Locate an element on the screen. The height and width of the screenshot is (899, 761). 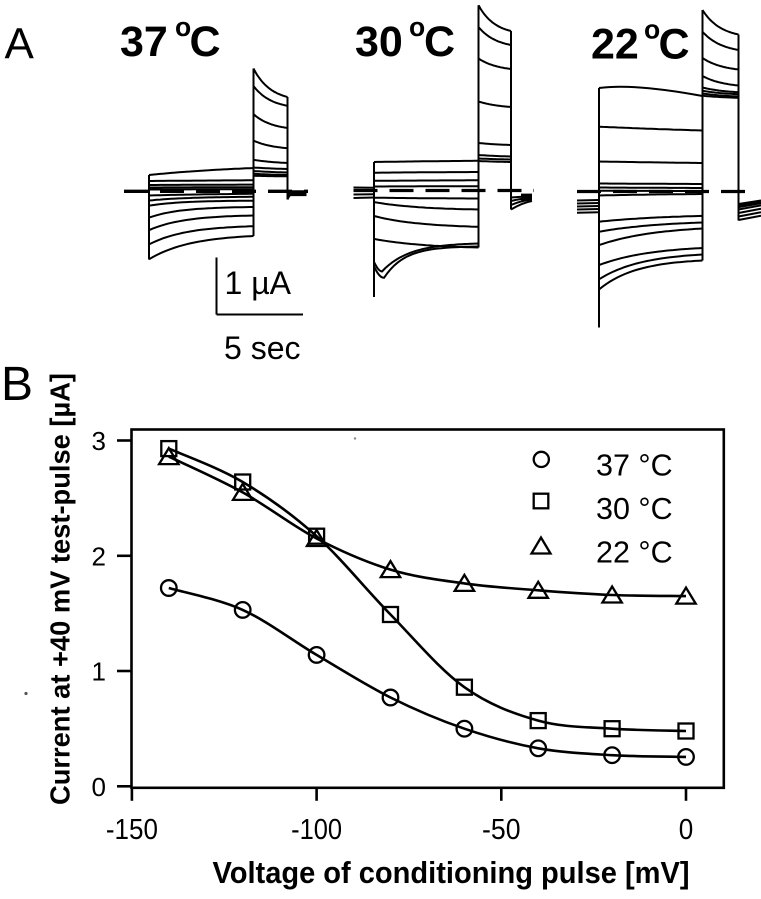
svg-text: 1 µA is located at coordinates (258, 283).